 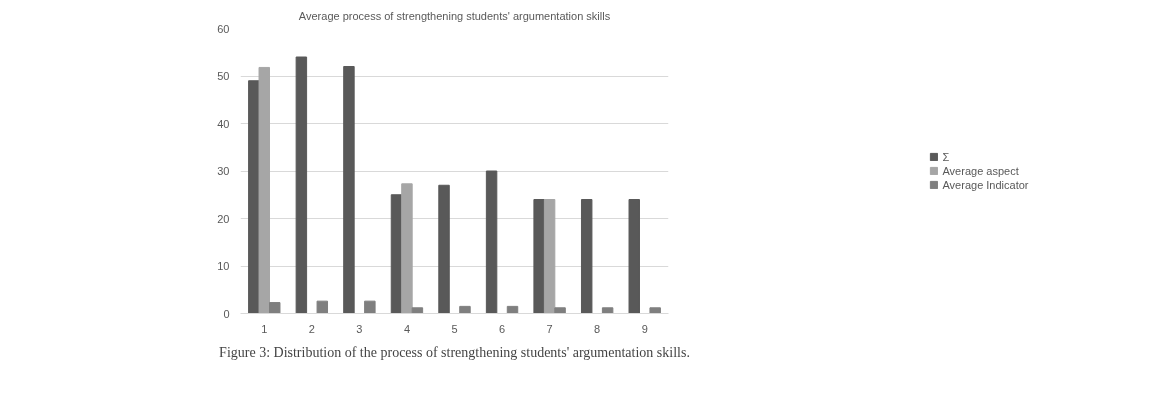 I want to click on x-tick-label: 5, so click(x=454, y=328).